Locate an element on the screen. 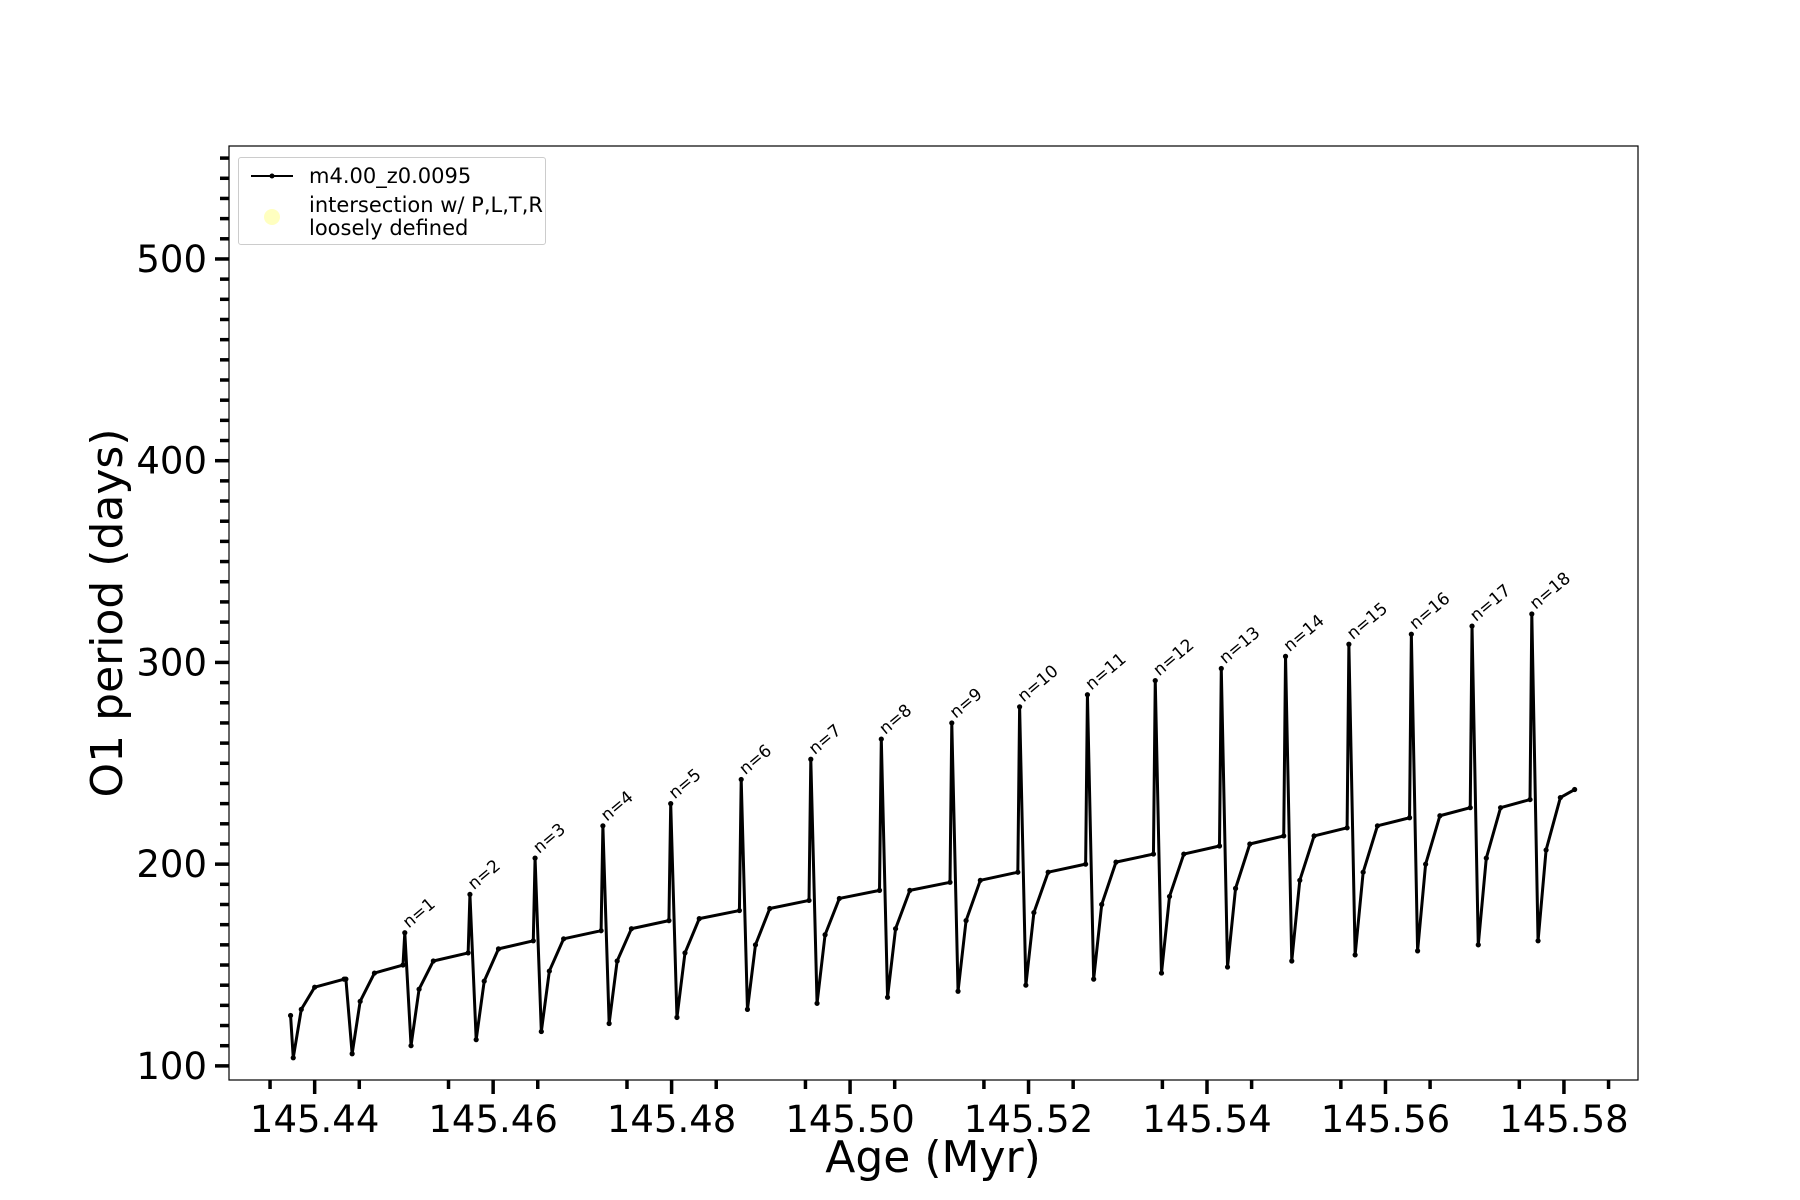 Image resolution: width=1800 pixels, height=1200 pixels. annotation-text: n=15 is located at coordinates (1367, 621).